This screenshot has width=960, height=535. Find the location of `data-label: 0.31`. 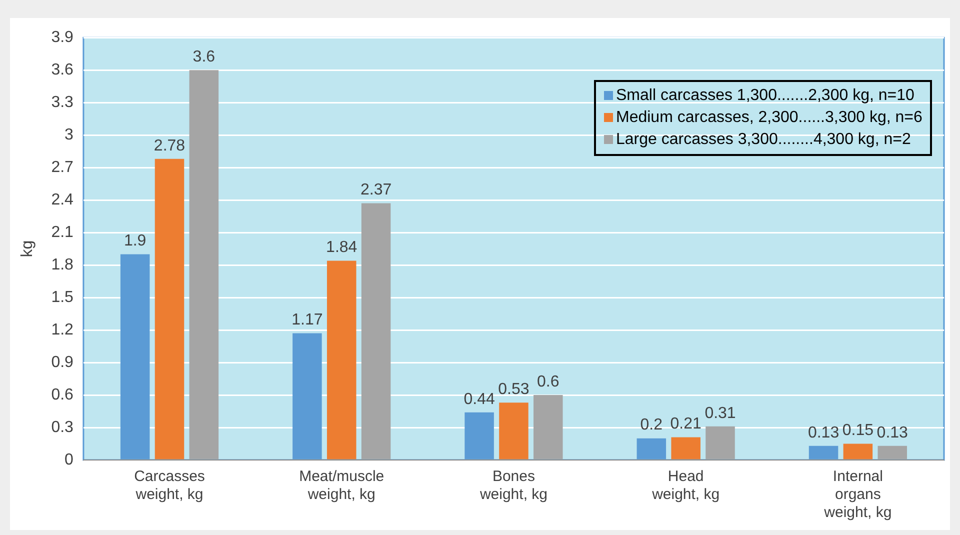

data-label: 0.31 is located at coordinates (720, 413).